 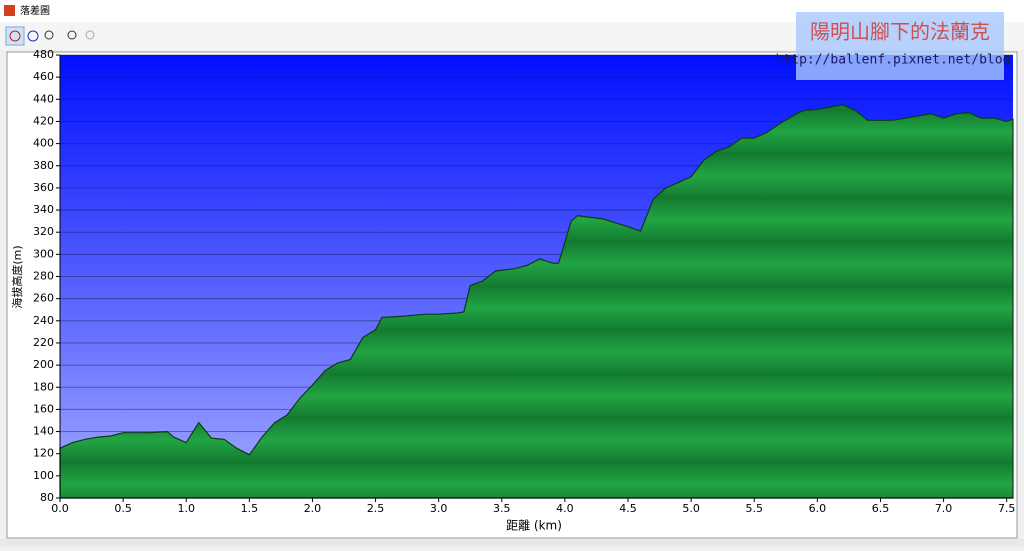 What do you see at coordinates (43, 187) in the screenshot?
I see `y-tick-label: 360` at bounding box center [43, 187].